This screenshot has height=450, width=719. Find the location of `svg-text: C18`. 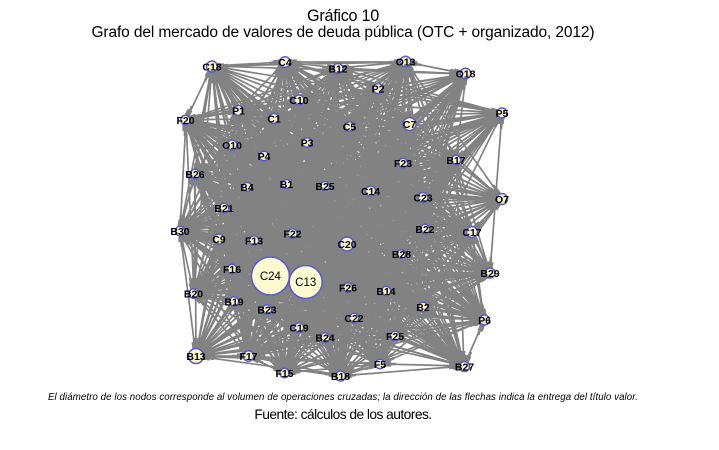

svg-text: C18 is located at coordinates (211, 68).